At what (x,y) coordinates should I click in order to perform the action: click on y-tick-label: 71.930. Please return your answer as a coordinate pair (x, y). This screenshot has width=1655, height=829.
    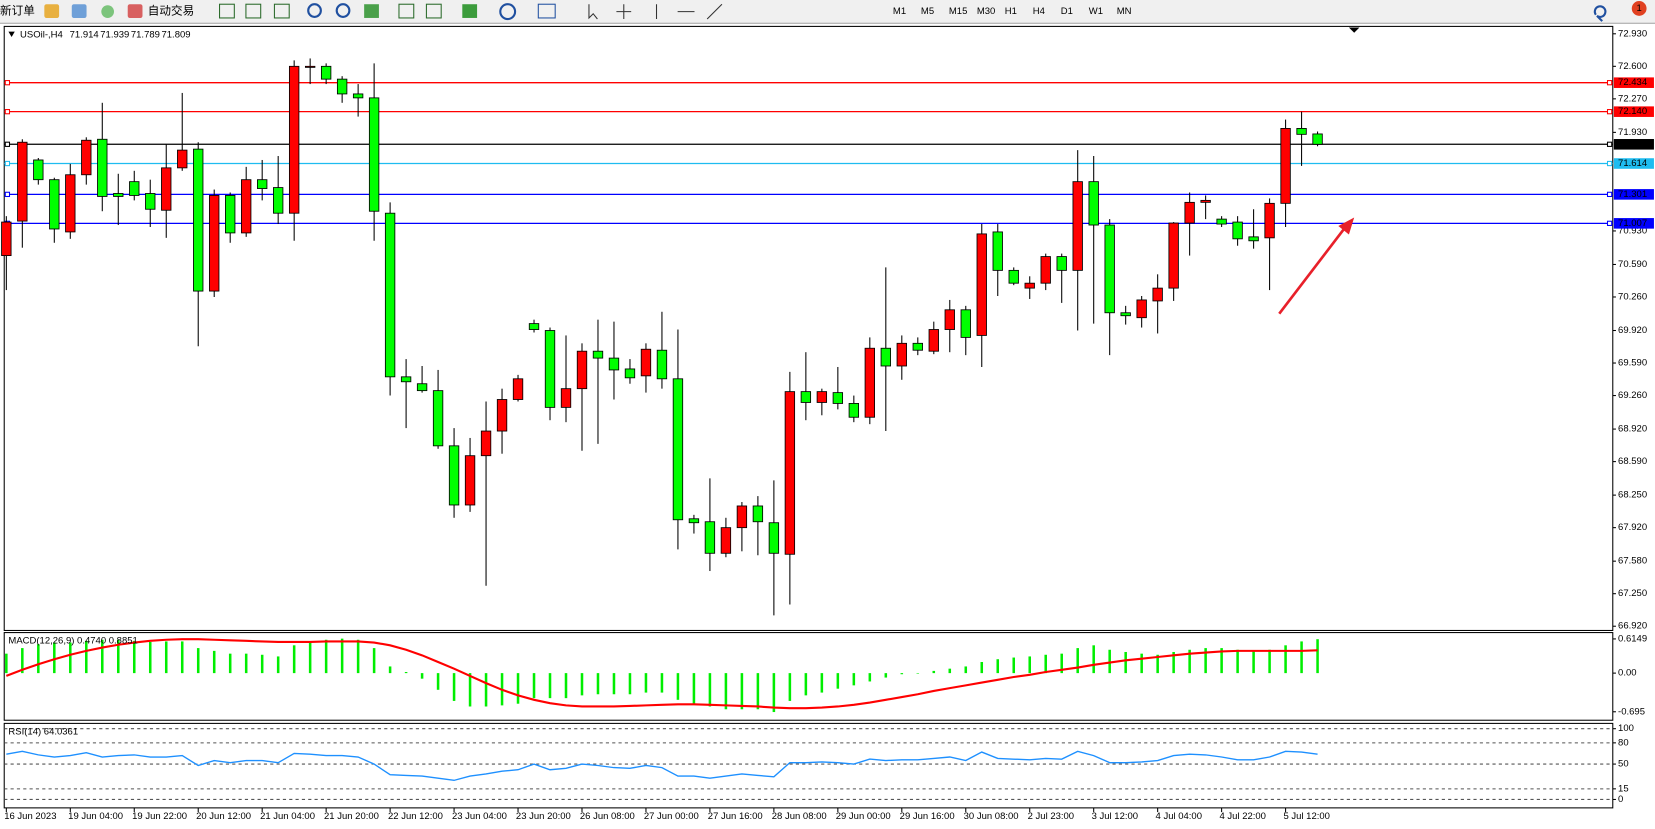
    Looking at the image, I should click on (1632, 132).